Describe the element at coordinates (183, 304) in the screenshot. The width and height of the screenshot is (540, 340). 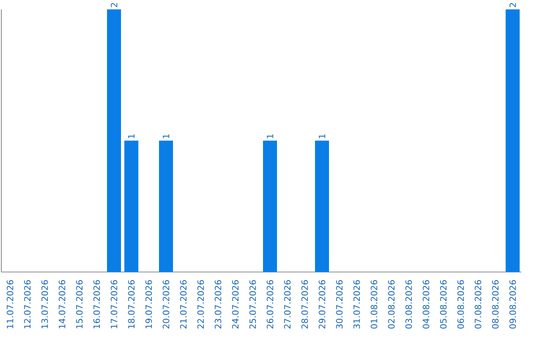
I see `x-tick-label: 21.07.2026` at that location.